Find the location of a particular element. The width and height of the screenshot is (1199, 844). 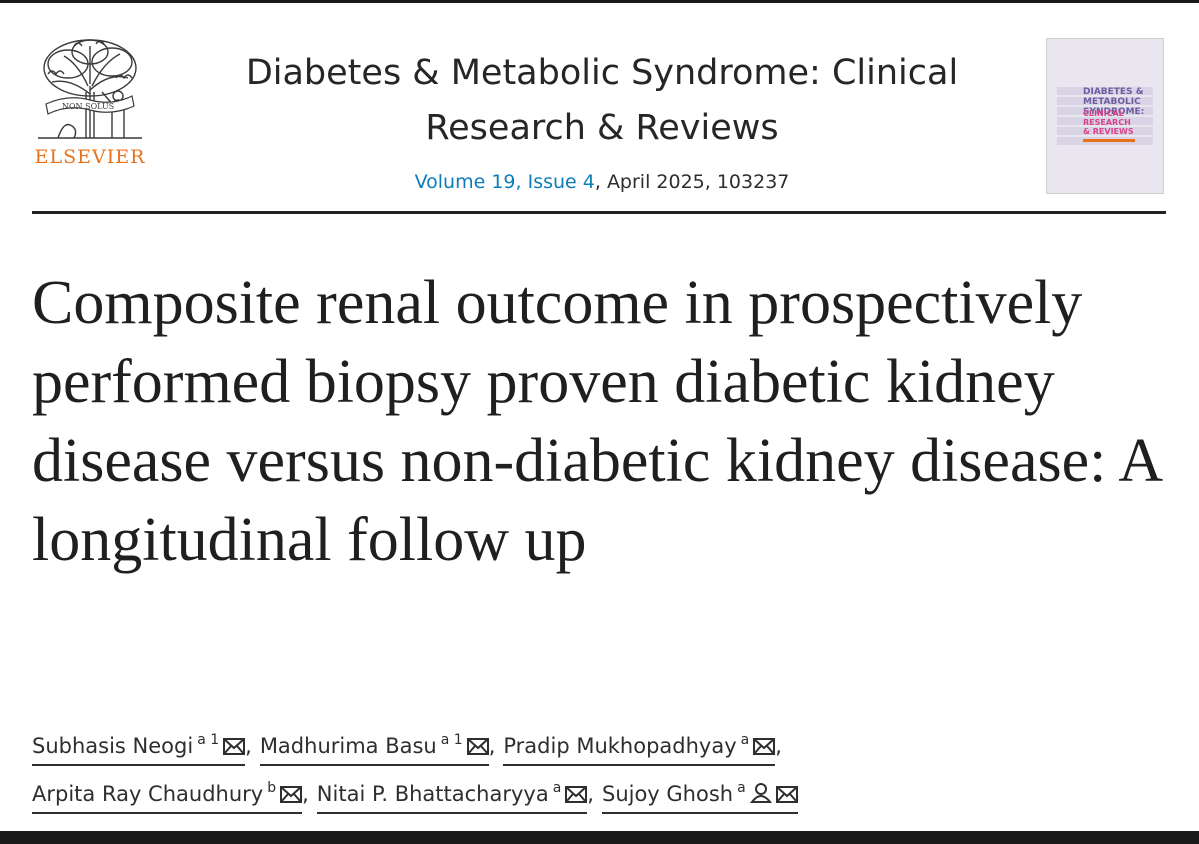

author-link: Subhasis Neogi a 1 is located at coordinates (139, 745).